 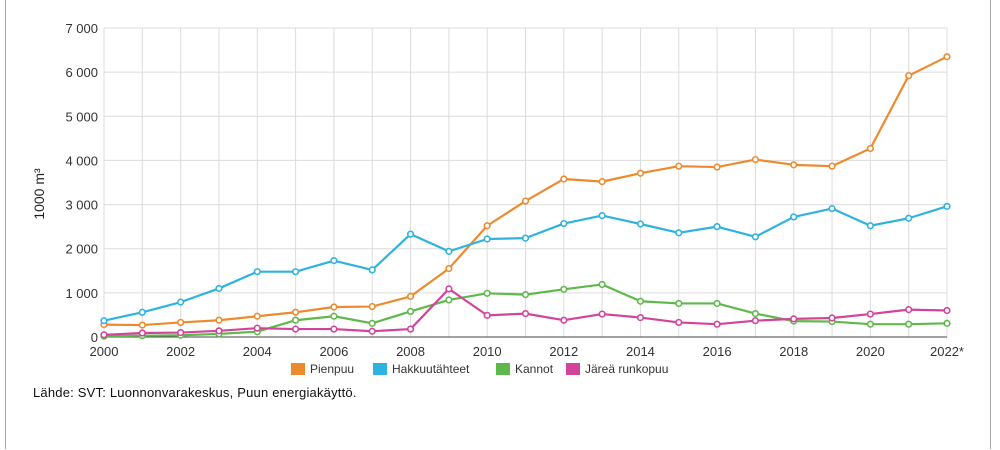 What do you see at coordinates (94, 337) in the screenshot?
I see `y-tick-label: 0` at bounding box center [94, 337].